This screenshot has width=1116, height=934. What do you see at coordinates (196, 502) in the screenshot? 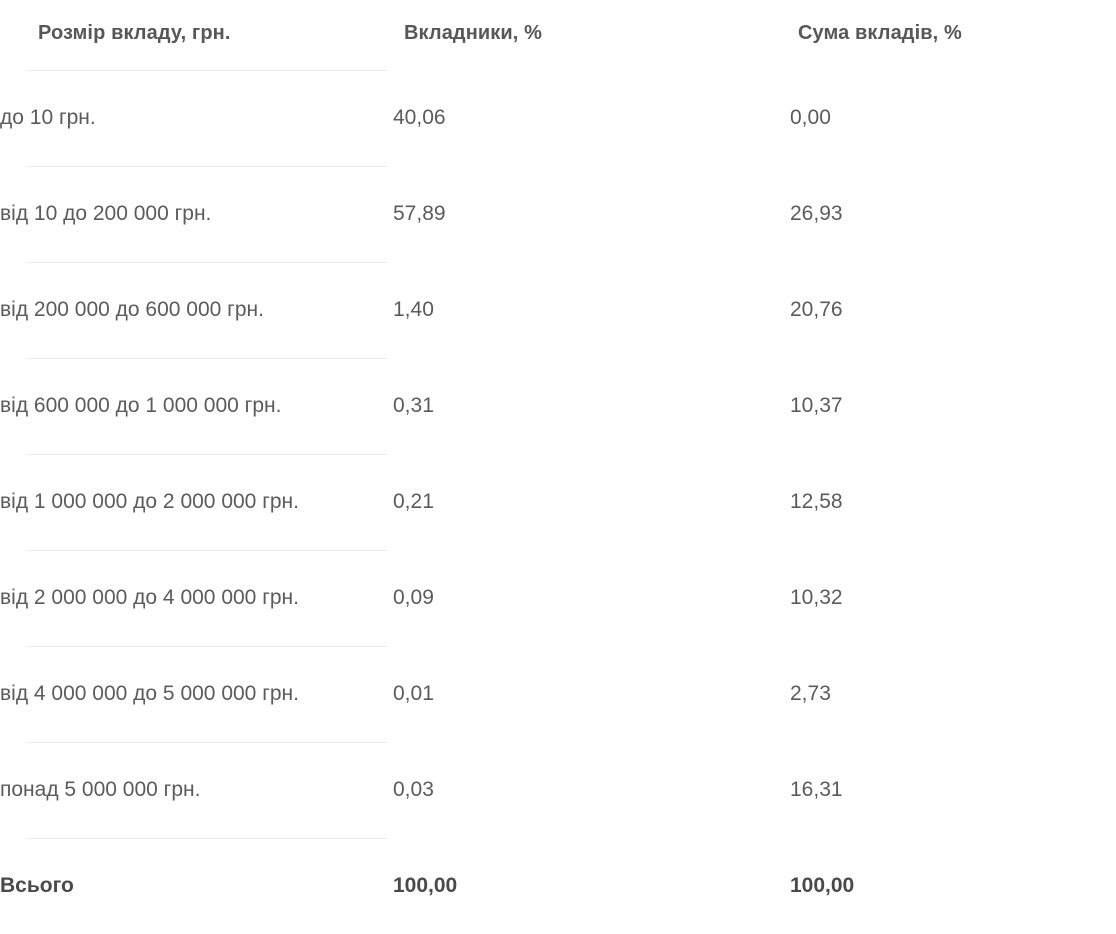
I see `cell-deposit-range: від 1 000 000 до 2 000 000 грн.` at bounding box center [196, 502].